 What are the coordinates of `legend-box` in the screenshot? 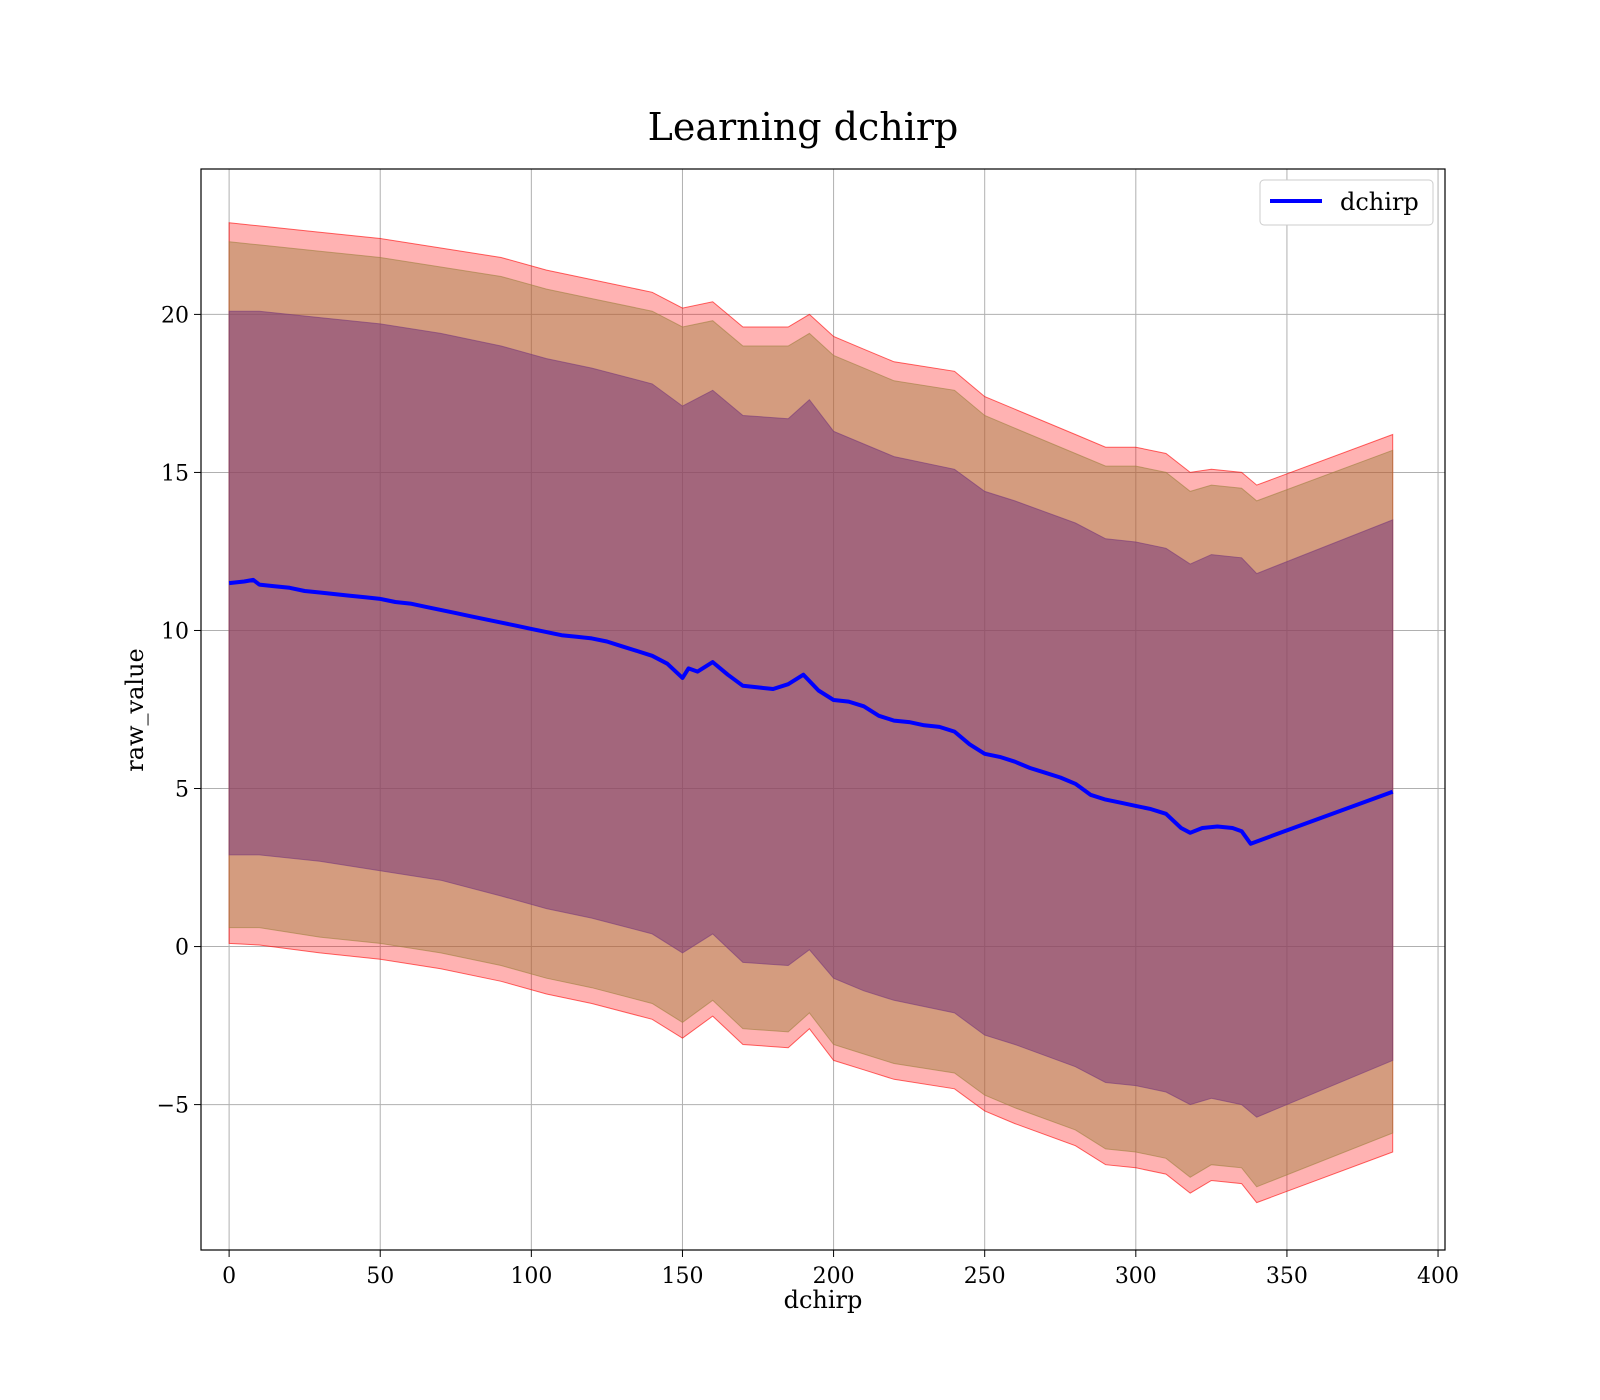 It's located at (1346, 202).